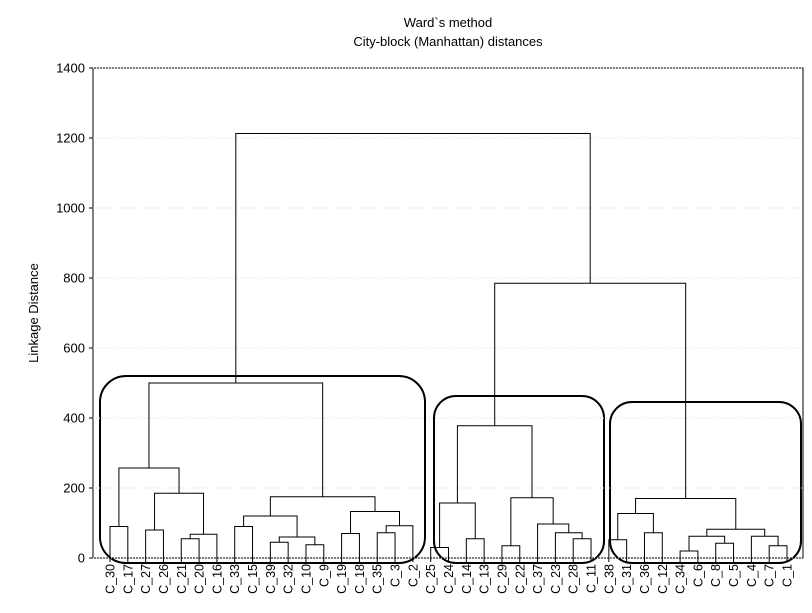 Image resolution: width=812 pixels, height=613 pixels. Describe the element at coordinates (74, 278) in the screenshot. I see `y-tick-label: 800` at that location.